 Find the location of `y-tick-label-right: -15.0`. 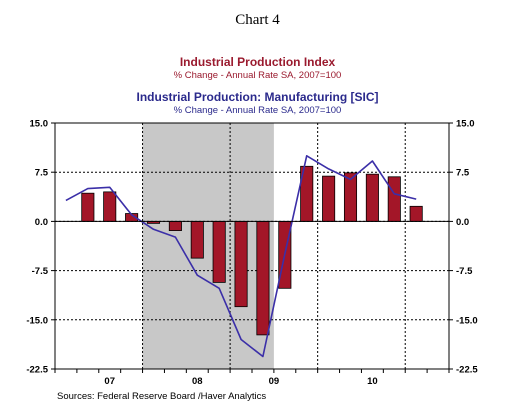

y-tick-label-right: -15.0 is located at coordinates (467, 320).